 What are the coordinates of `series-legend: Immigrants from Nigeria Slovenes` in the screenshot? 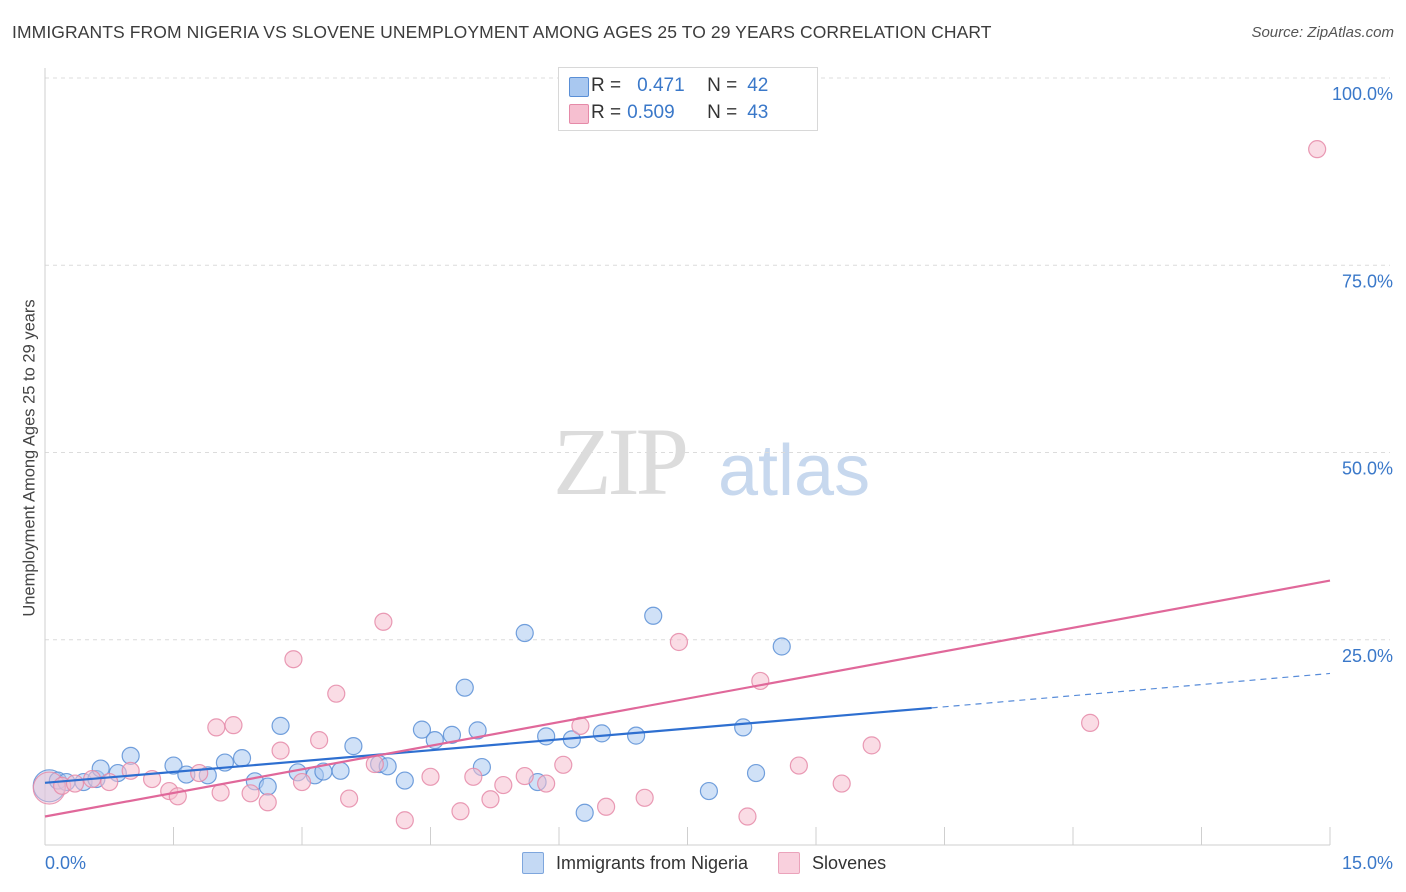 It's located at (719, 863).